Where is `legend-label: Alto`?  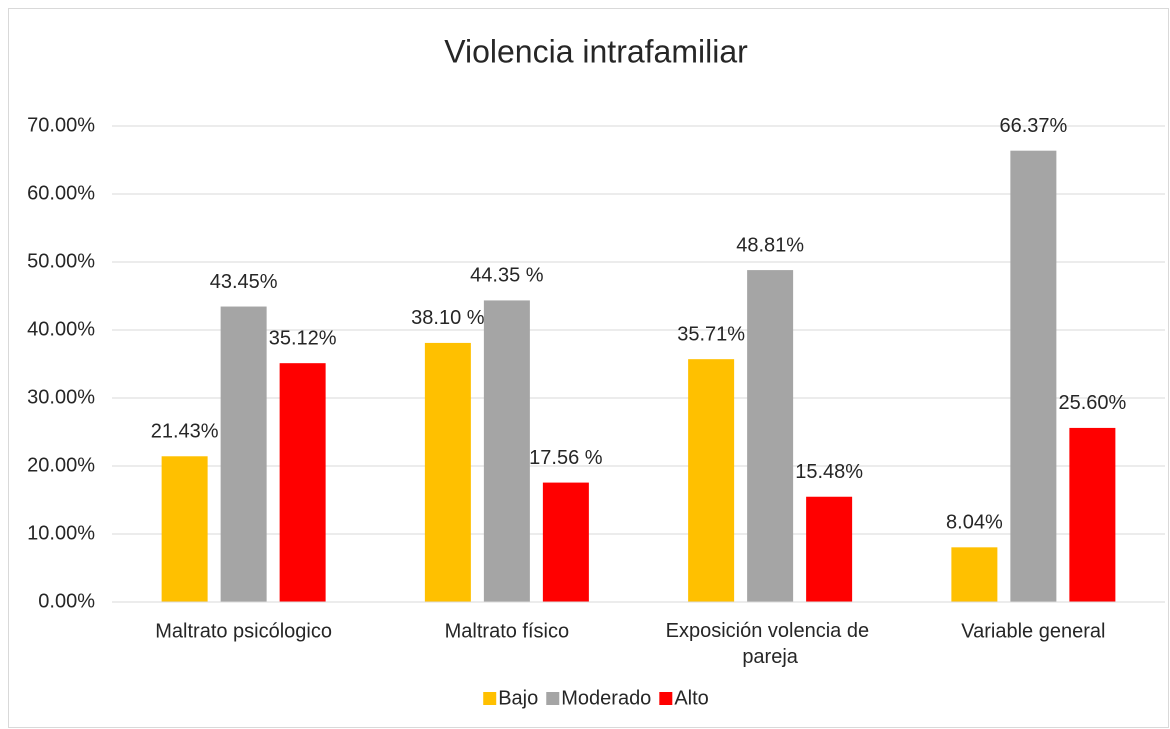
legend-label: Alto is located at coordinates (691, 698).